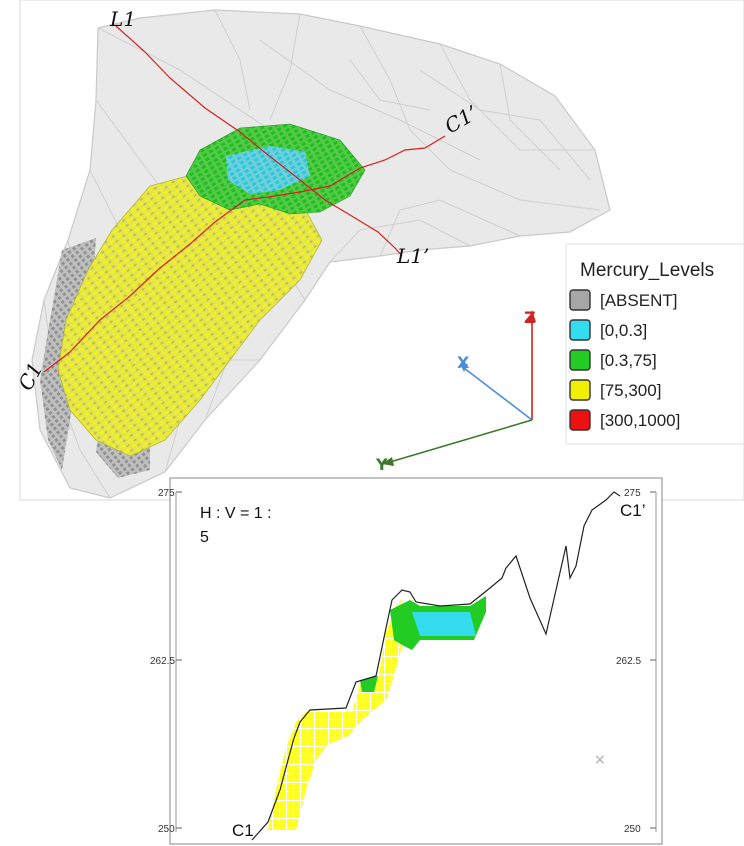 The width and height of the screenshot is (744, 846). I want to click on axis-y-line, so click(461, 441).